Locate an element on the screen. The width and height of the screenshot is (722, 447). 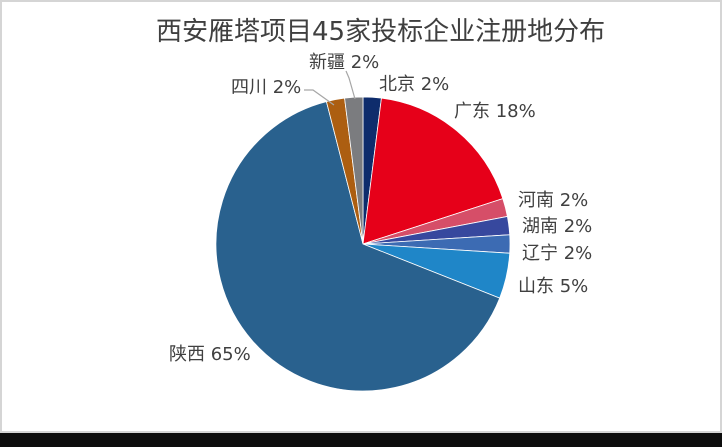
leader-line-sichuan is located at coordinates (319, 97).